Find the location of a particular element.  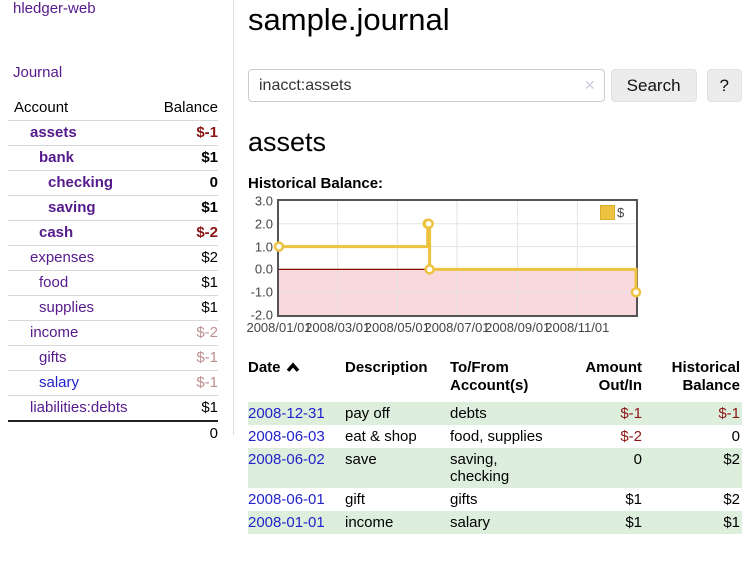

page-title: sample.journal is located at coordinates (349, 19).